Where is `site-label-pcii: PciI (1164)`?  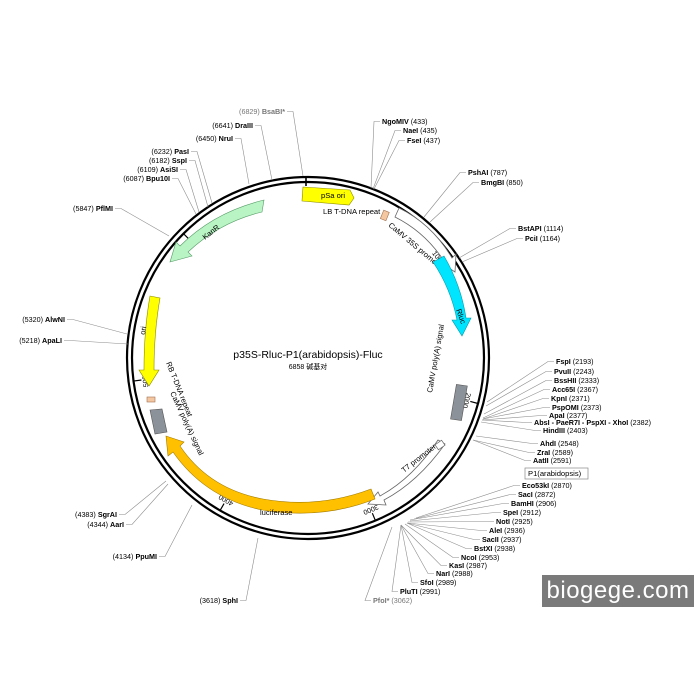
site-label-pcii: PciI (1164) is located at coordinates (542, 238).